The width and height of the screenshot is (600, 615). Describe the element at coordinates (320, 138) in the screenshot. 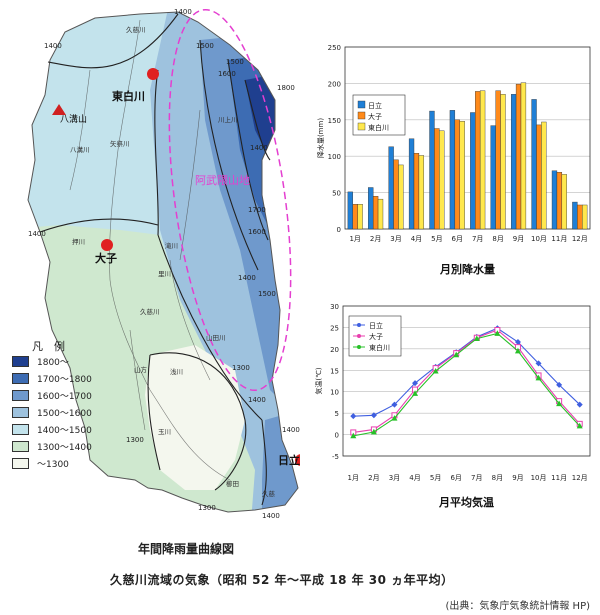

I see `y-axis-label: 降水量(mm)` at that location.